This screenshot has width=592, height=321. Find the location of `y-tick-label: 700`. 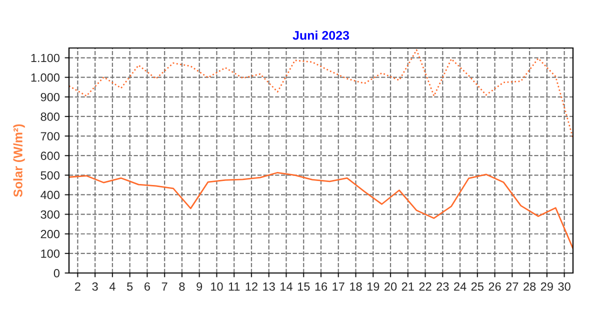

y-tick-label: 700 is located at coordinates (50, 136).